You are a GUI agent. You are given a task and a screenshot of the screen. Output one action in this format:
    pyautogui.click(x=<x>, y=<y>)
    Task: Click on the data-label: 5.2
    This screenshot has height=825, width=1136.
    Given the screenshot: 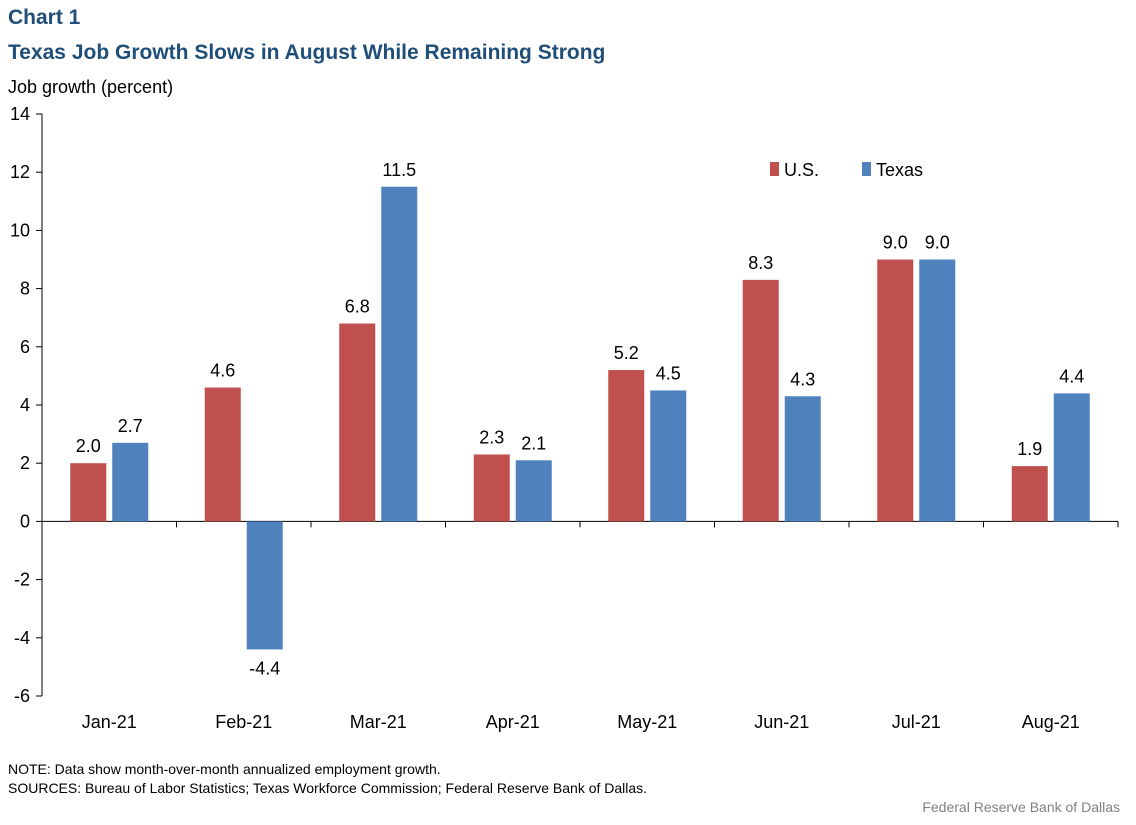 What is the action you would take?
    pyautogui.click(x=626, y=353)
    